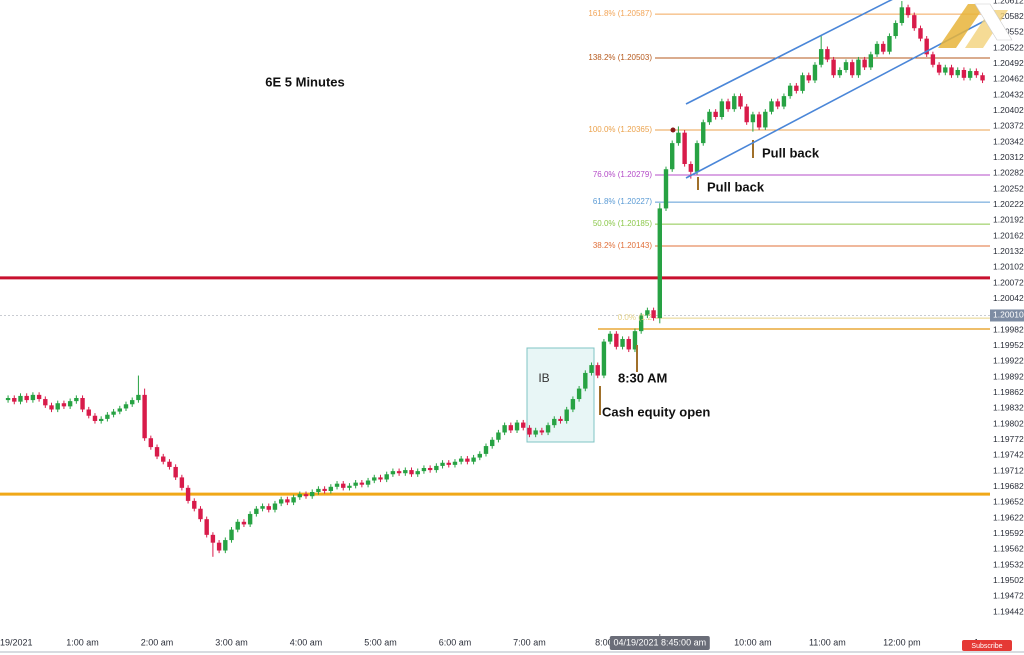 The image size is (1024, 655). I want to click on y-tick-label: 1.20312, so click(1008, 157).